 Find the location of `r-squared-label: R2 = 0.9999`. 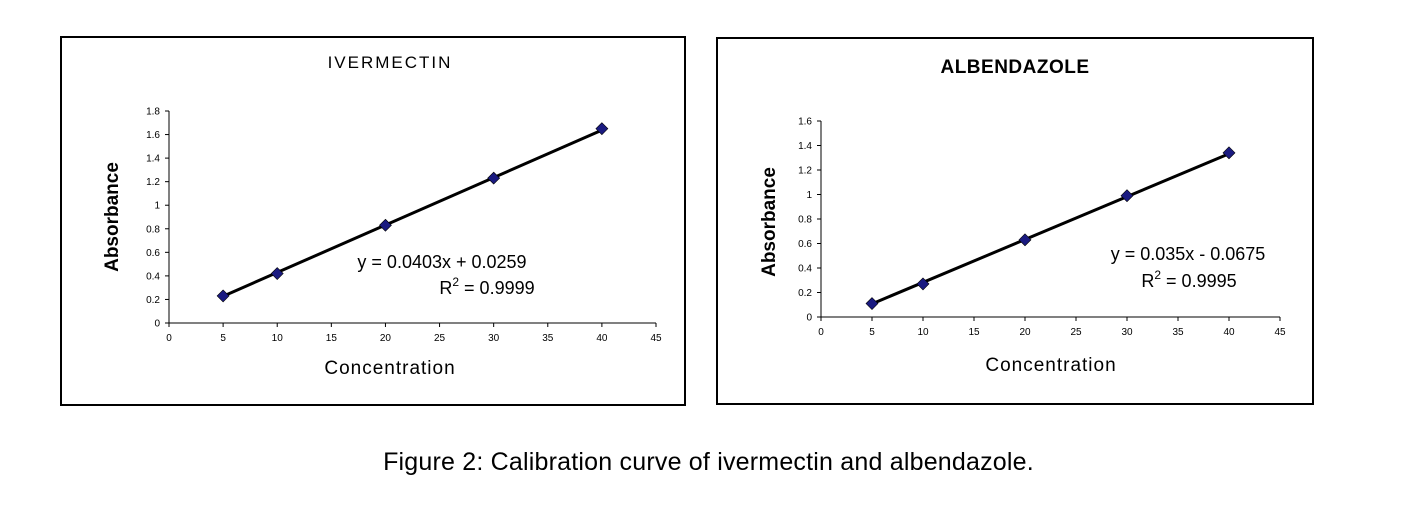

r-squared-label: R2 = 0.9999 is located at coordinates (486, 286).